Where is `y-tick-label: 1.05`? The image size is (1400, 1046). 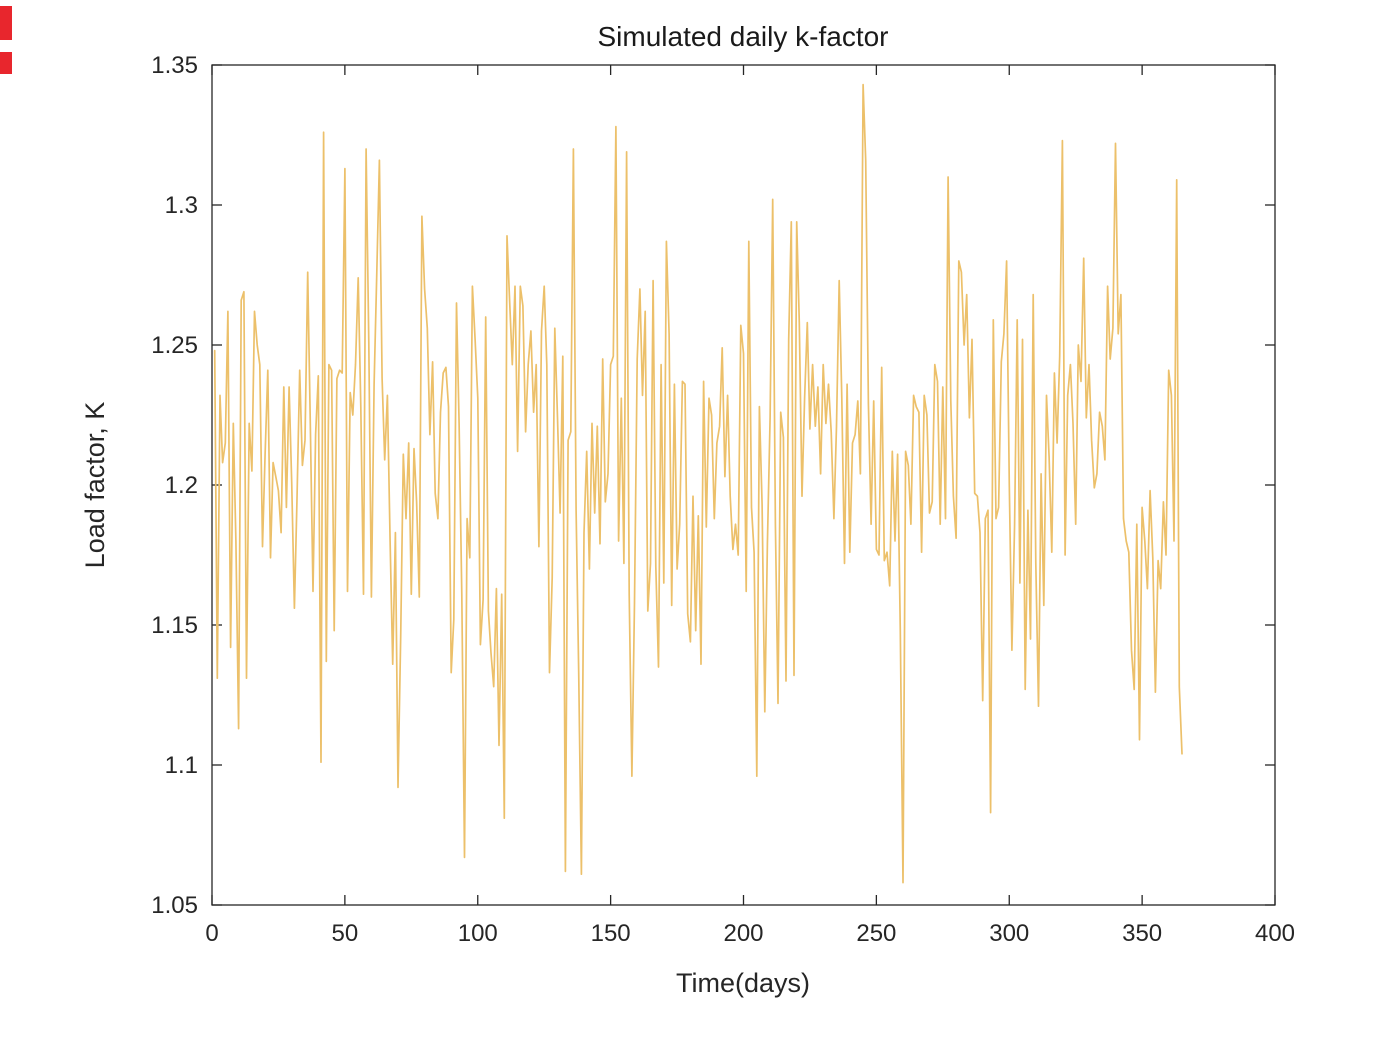
y-tick-label: 1.05 is located at coordinates (174, 905).